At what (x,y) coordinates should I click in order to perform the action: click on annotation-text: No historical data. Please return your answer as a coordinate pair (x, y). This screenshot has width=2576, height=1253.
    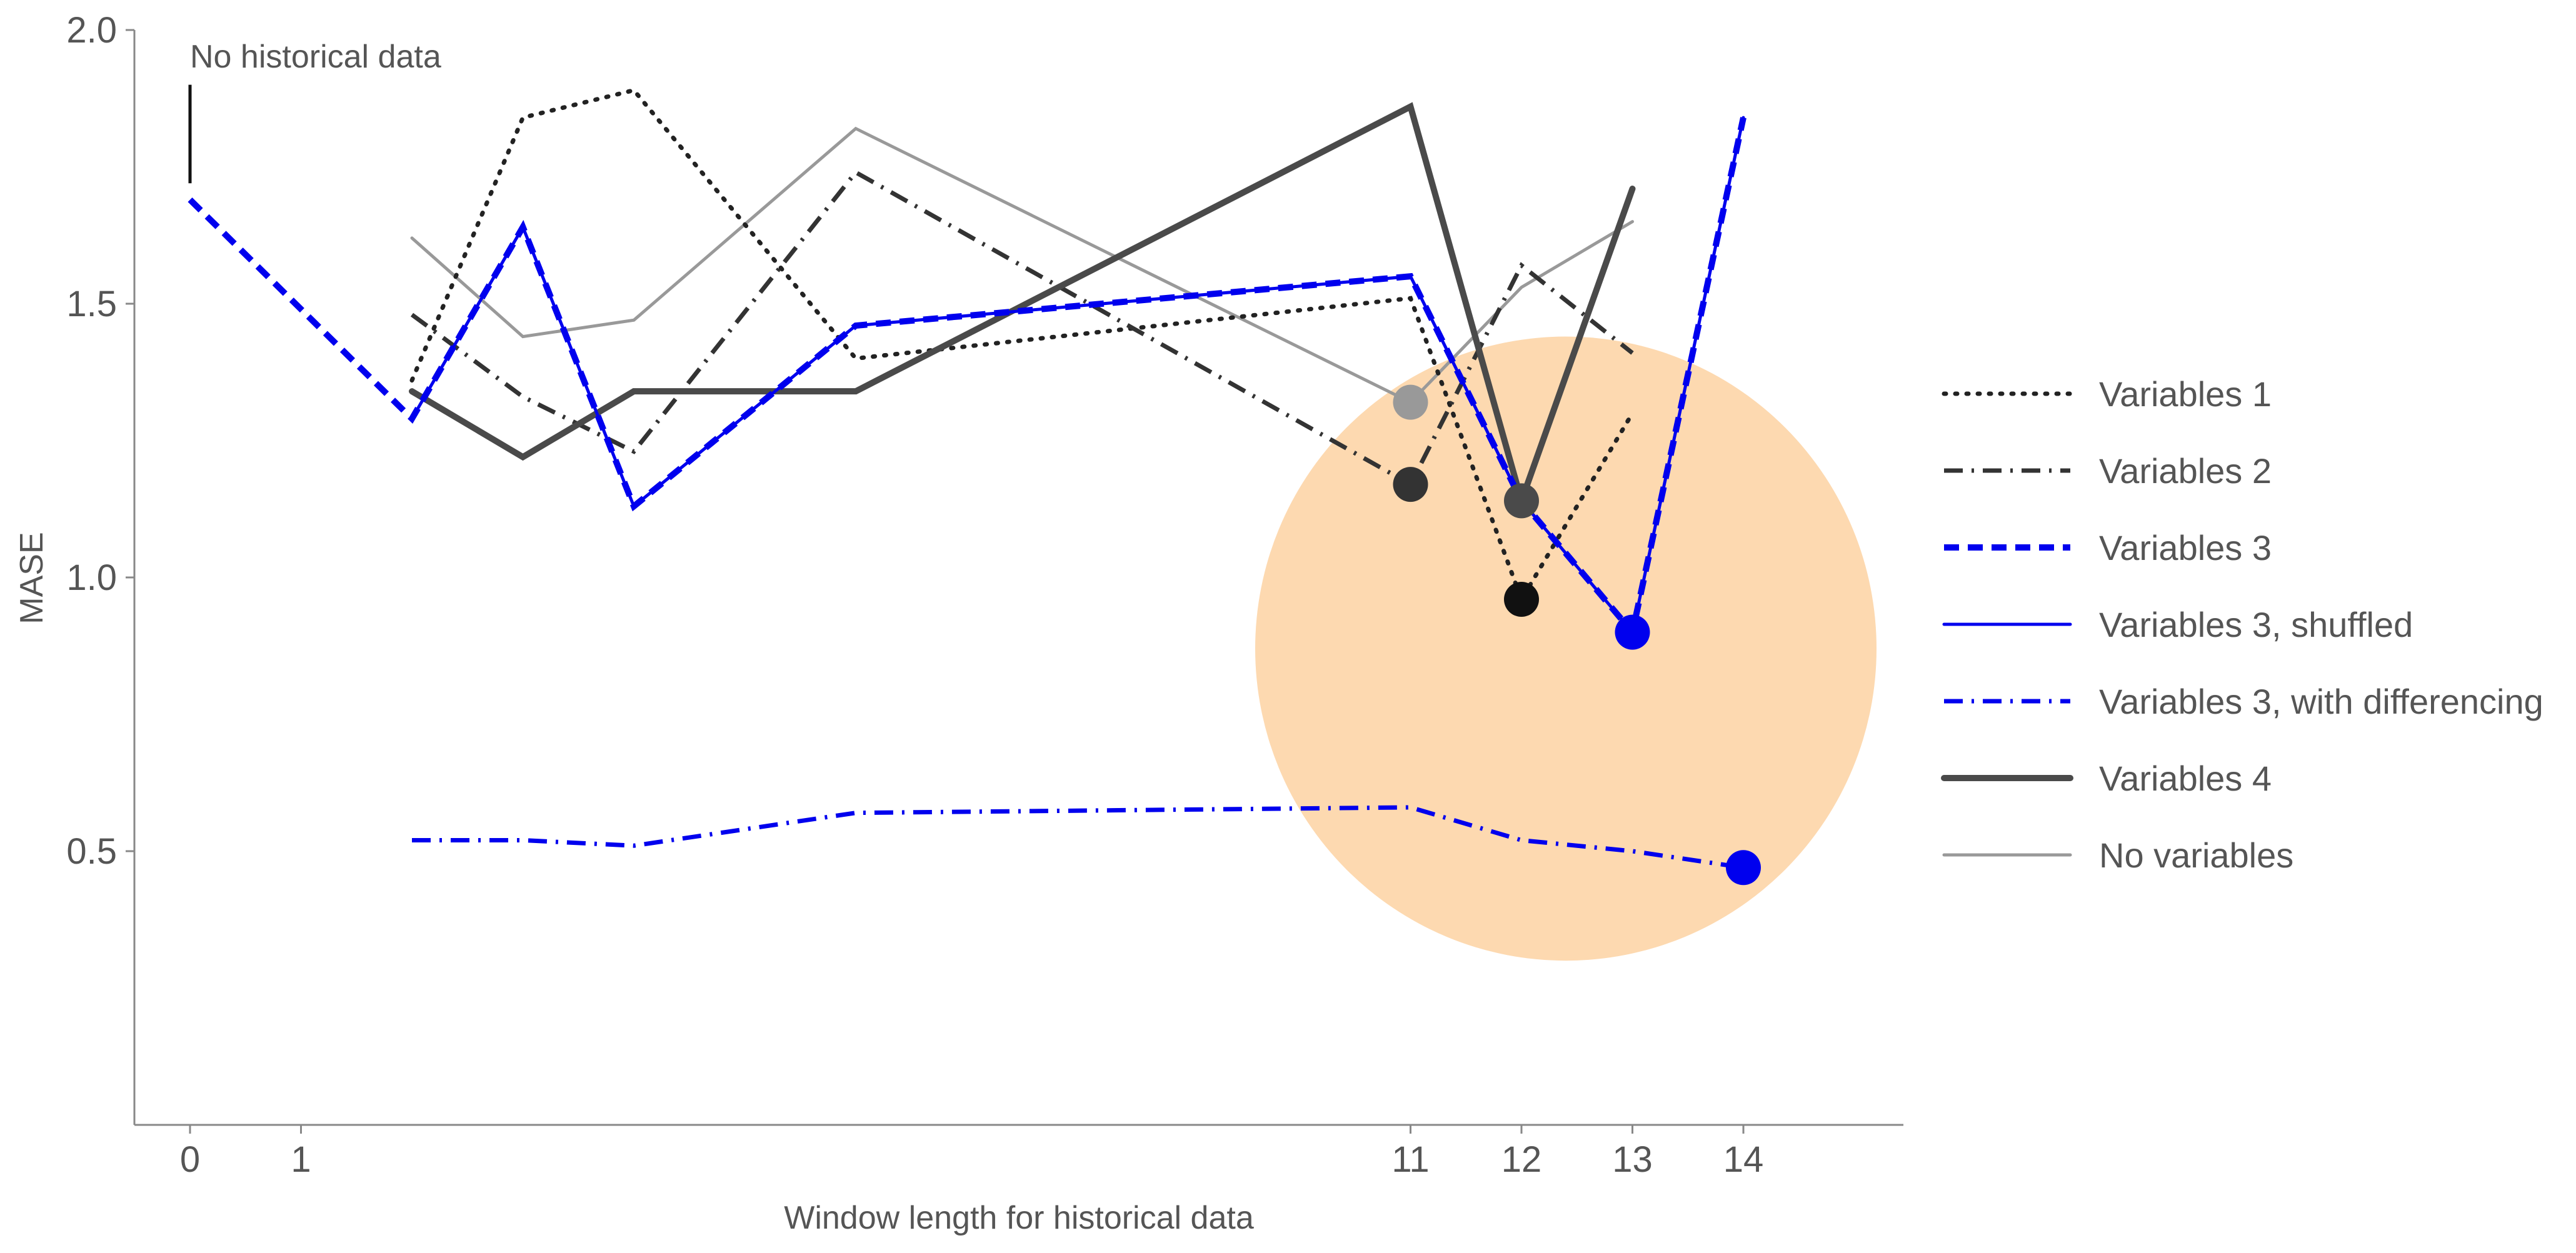
    Looking at the image, I should click on (315, 57).